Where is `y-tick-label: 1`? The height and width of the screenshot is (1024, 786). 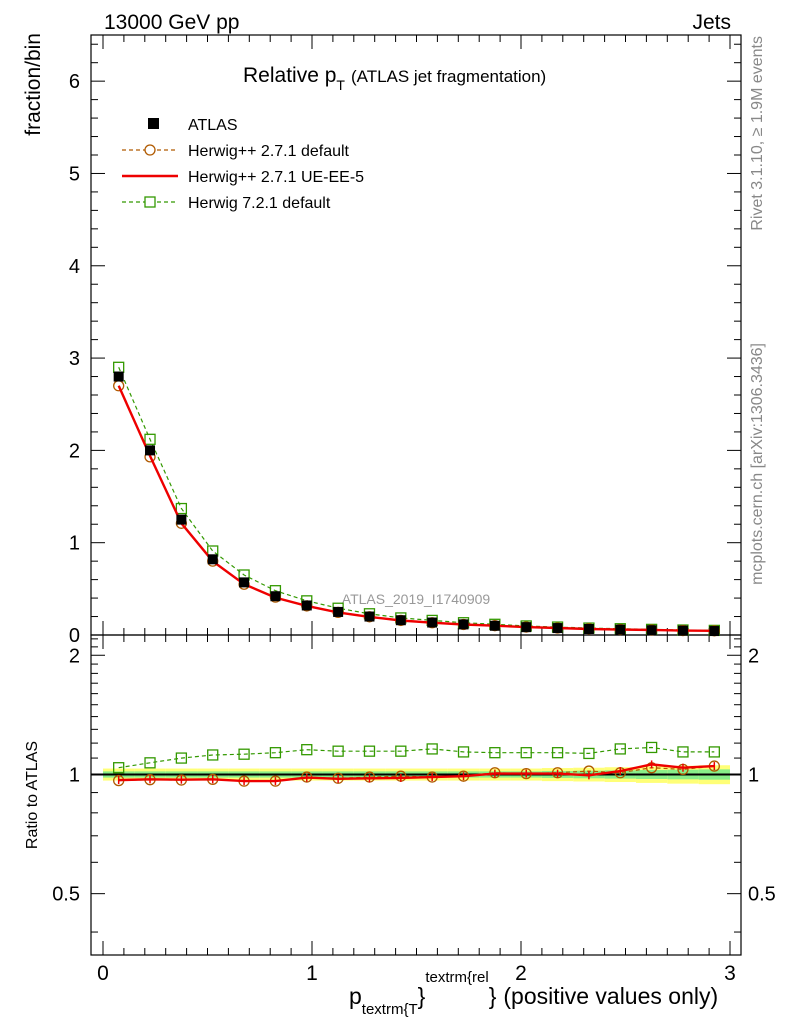
y-tick-label: 1 is located at coordinates (74, 544).